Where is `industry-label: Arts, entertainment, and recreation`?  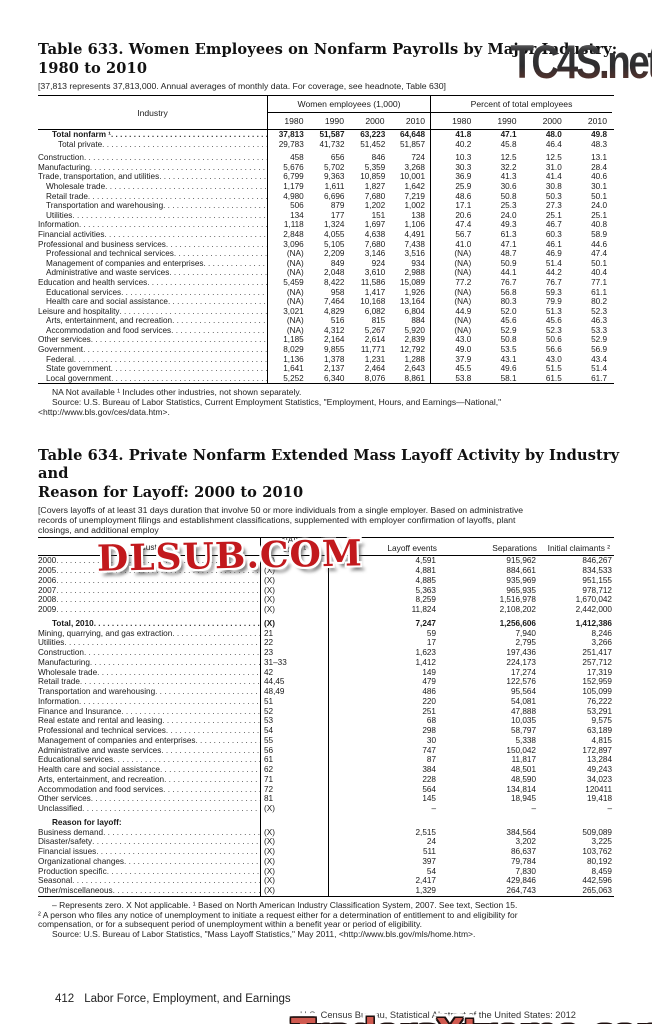
industry-label: Arts, entertainment, and recreation is located at coordinates (101, 779).